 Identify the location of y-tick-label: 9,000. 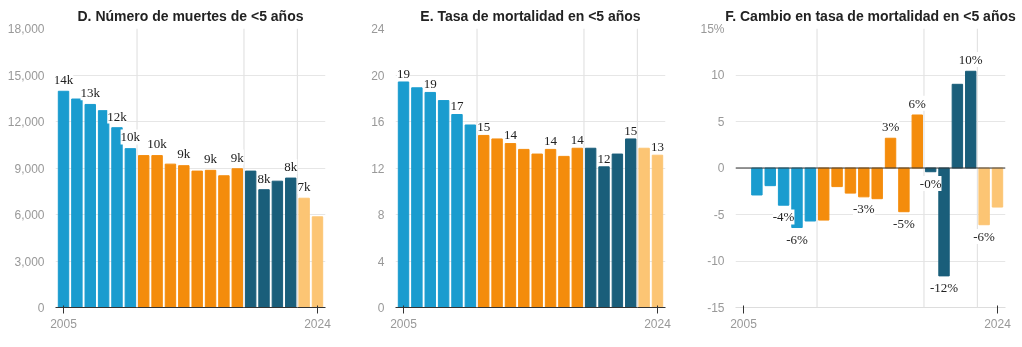
(29, 168).